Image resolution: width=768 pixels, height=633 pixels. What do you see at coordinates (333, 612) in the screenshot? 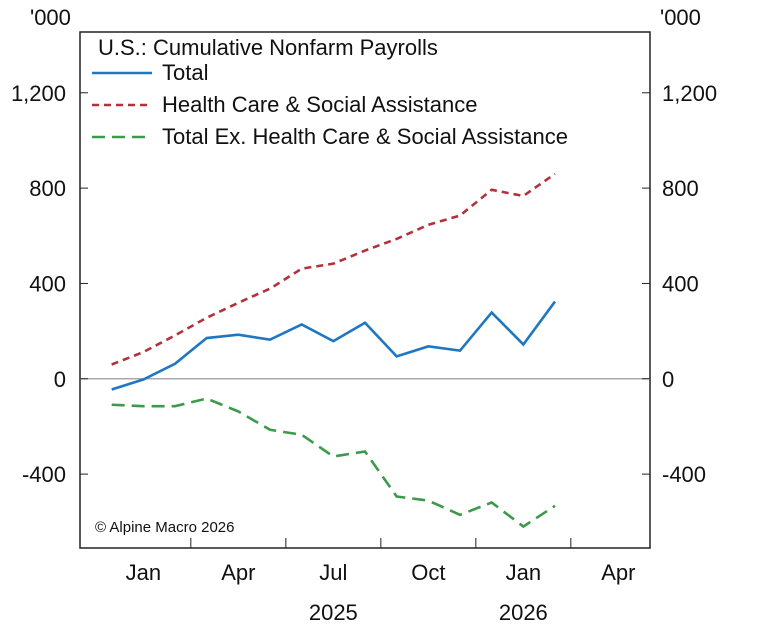
I see `year-label: 2025` at bounding box center [333, 612].